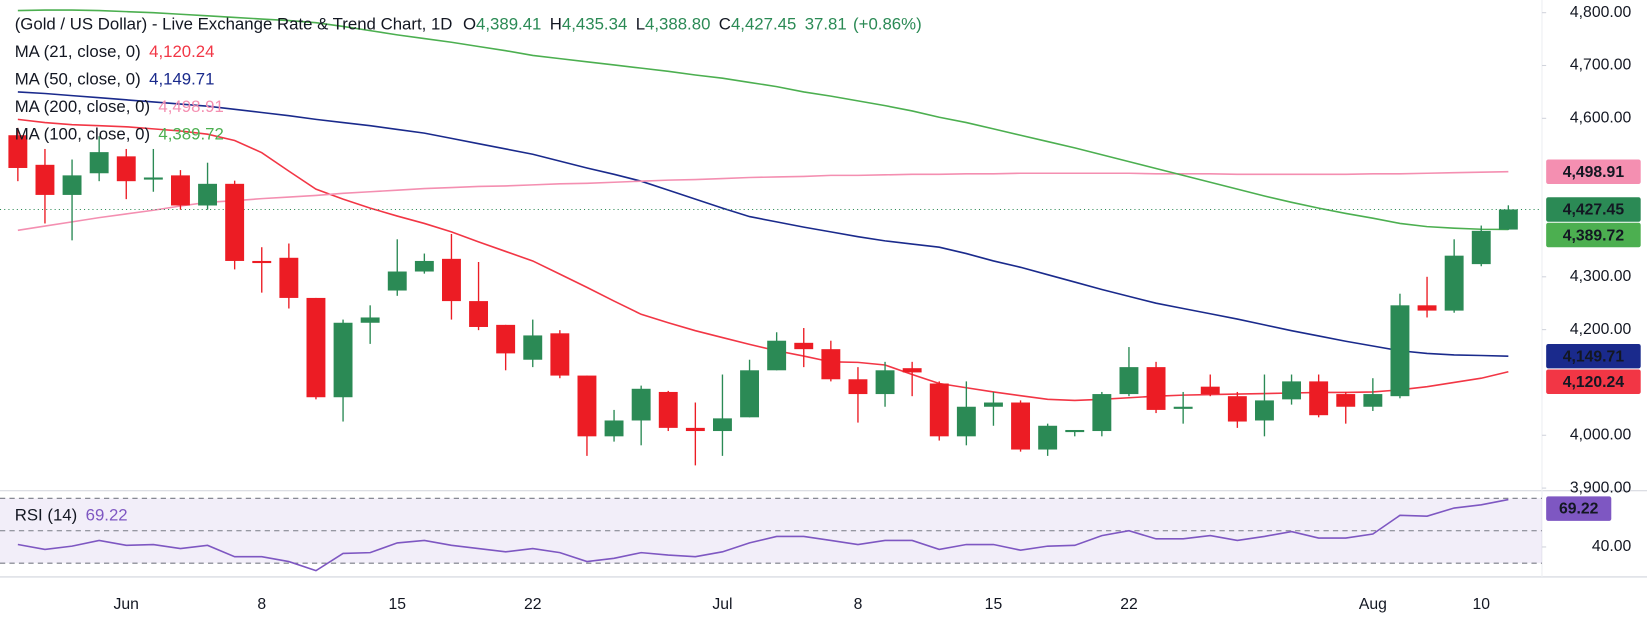 The image size is (1647, 627). I want to click on x-tick-label: Jul, so click(722, 604).